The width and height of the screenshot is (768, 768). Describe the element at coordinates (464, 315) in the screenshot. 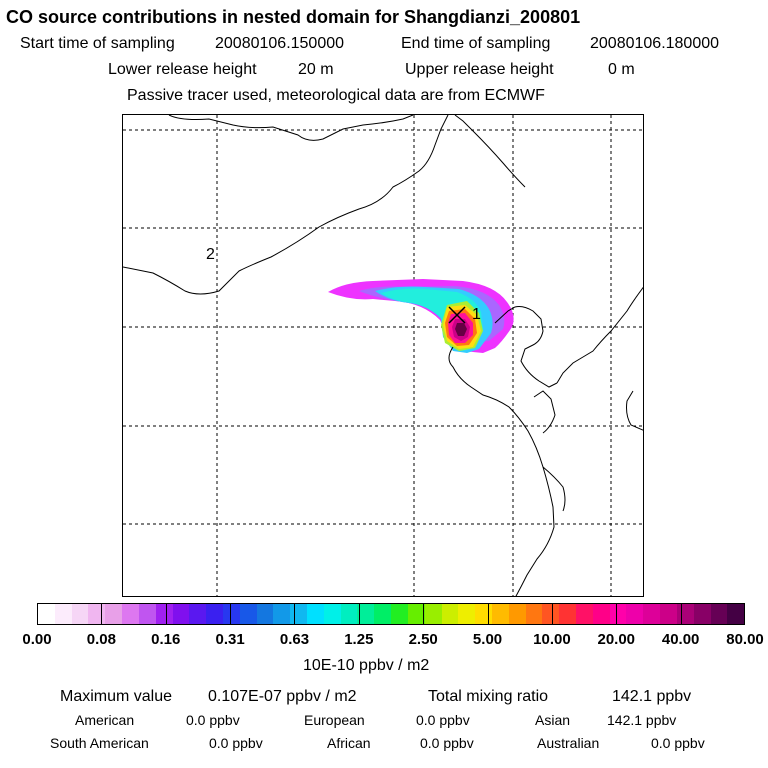

I see `receptor-marker: 1` at that location.